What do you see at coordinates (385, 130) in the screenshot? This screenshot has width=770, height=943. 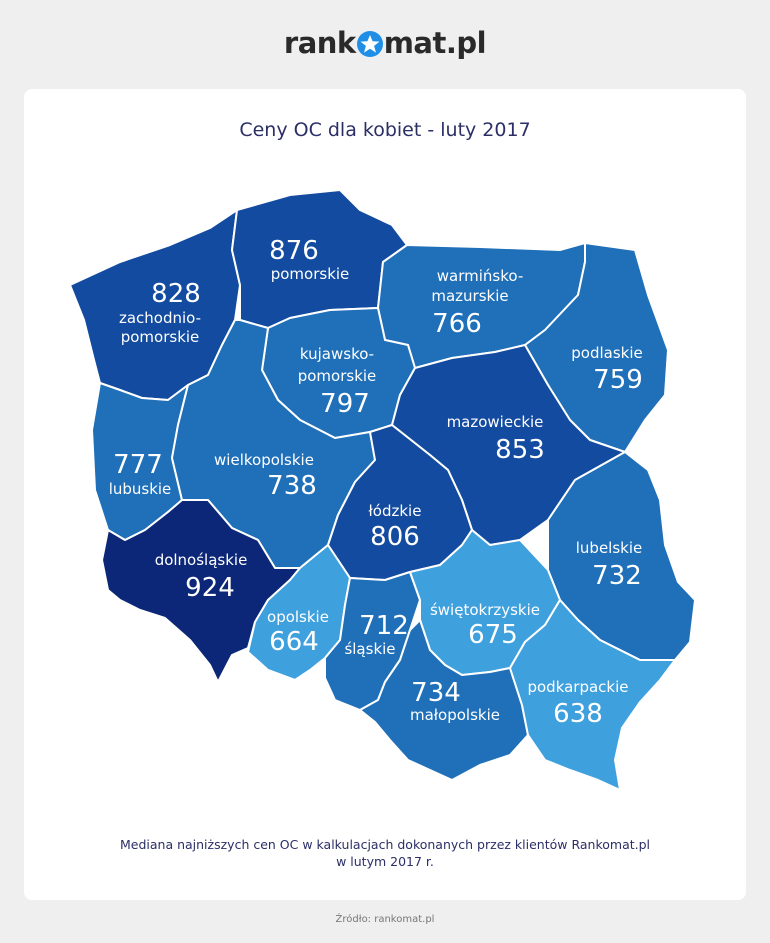 I see `map-title: Ceny OC dla kobiet - luty 2017` at bounding box center [385, 130].